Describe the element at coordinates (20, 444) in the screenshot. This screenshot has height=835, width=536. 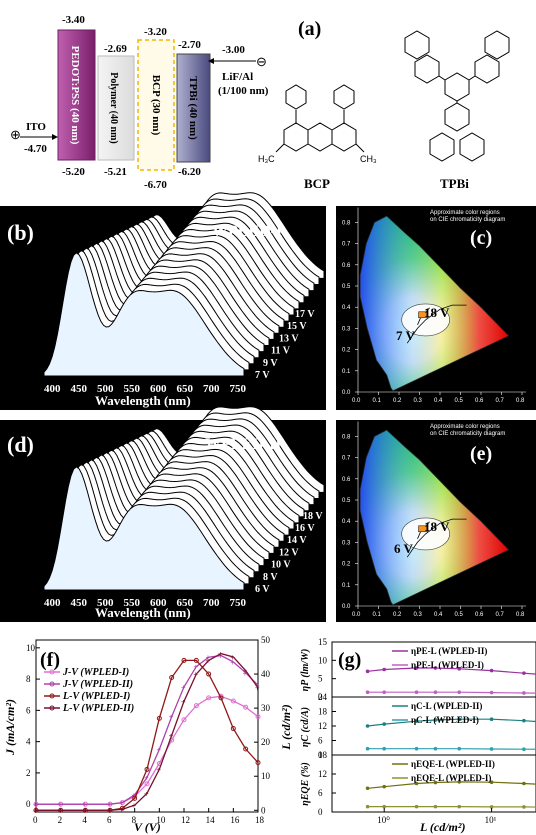
I see `panel-d-label: (d)` at that location.